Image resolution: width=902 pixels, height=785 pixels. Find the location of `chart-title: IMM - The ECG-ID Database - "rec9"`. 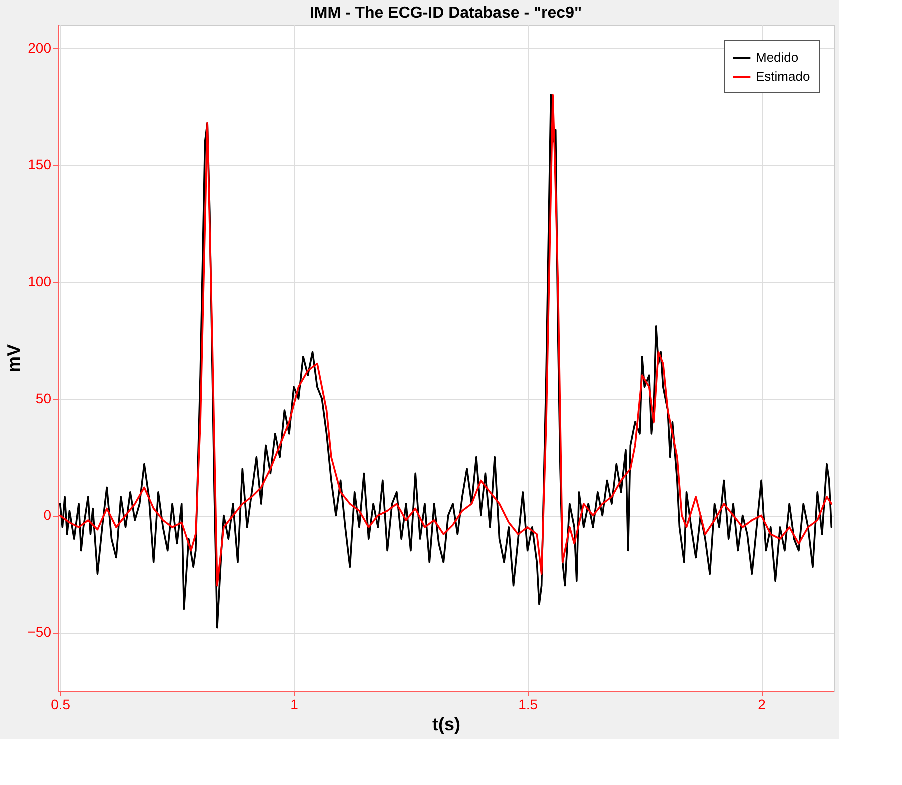

chart-title: IMM - The ECG-ID Database - "rec9" is located at coordinates (446, 13).